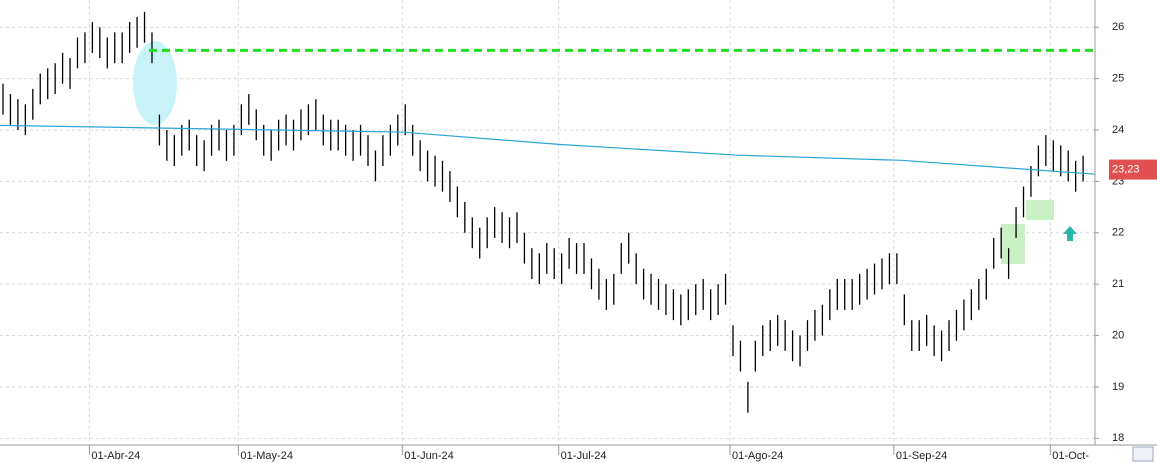  Describe the element at coordinates (1118, 438) in the screenshot. I see `y-tick-label: 18` at that location.